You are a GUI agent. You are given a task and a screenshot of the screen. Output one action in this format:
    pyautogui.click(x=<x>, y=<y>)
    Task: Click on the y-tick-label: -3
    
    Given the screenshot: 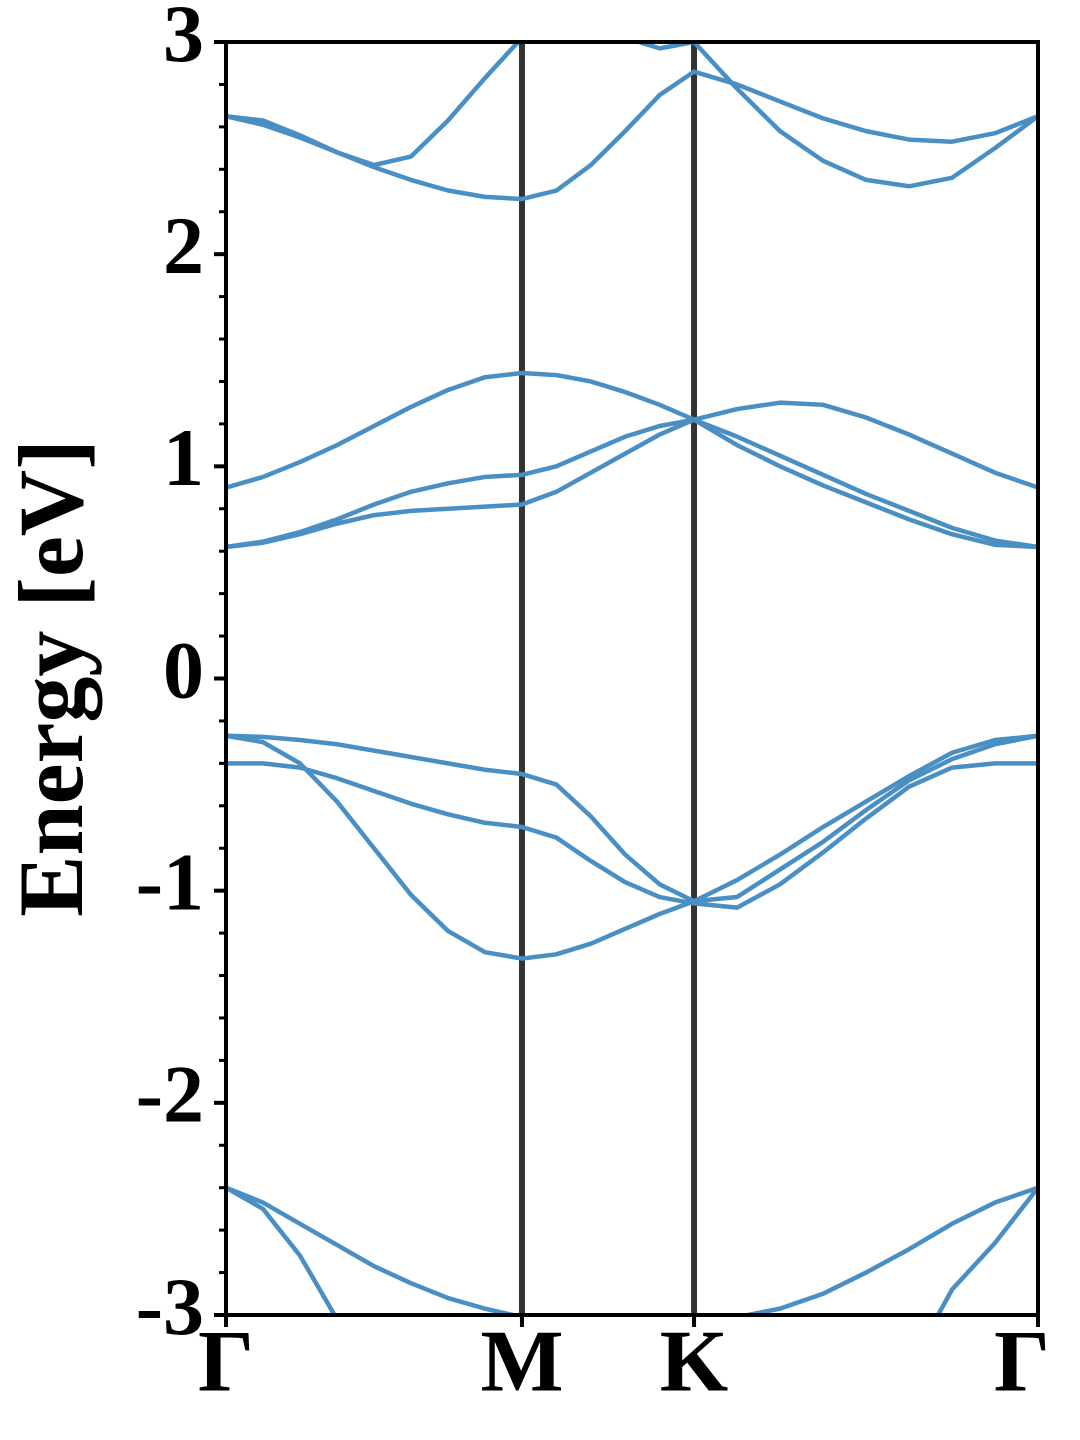 What is the action you would take?
    pyautogui.click(x=170, y=1306)
    